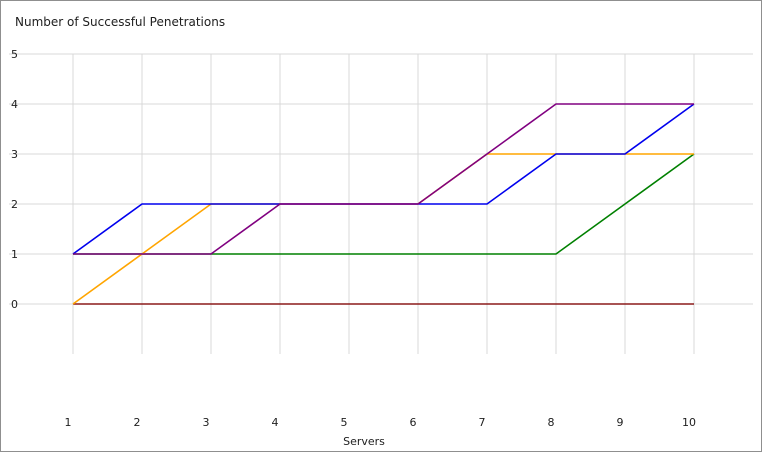 The image size is (762, 452). What do you see at coordinates (413, 422) in the screenshot?
I see `x-tick-label-6: 6` at bounding box center [413, 422].